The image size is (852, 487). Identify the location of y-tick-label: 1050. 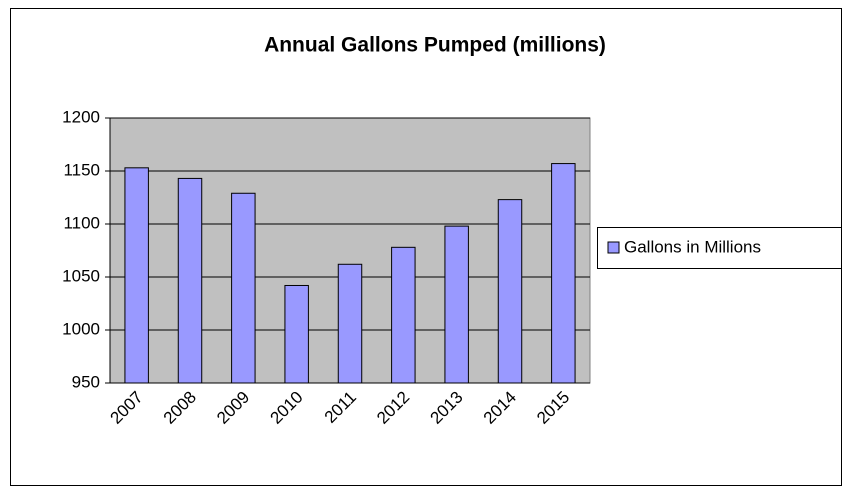
(81, 275).